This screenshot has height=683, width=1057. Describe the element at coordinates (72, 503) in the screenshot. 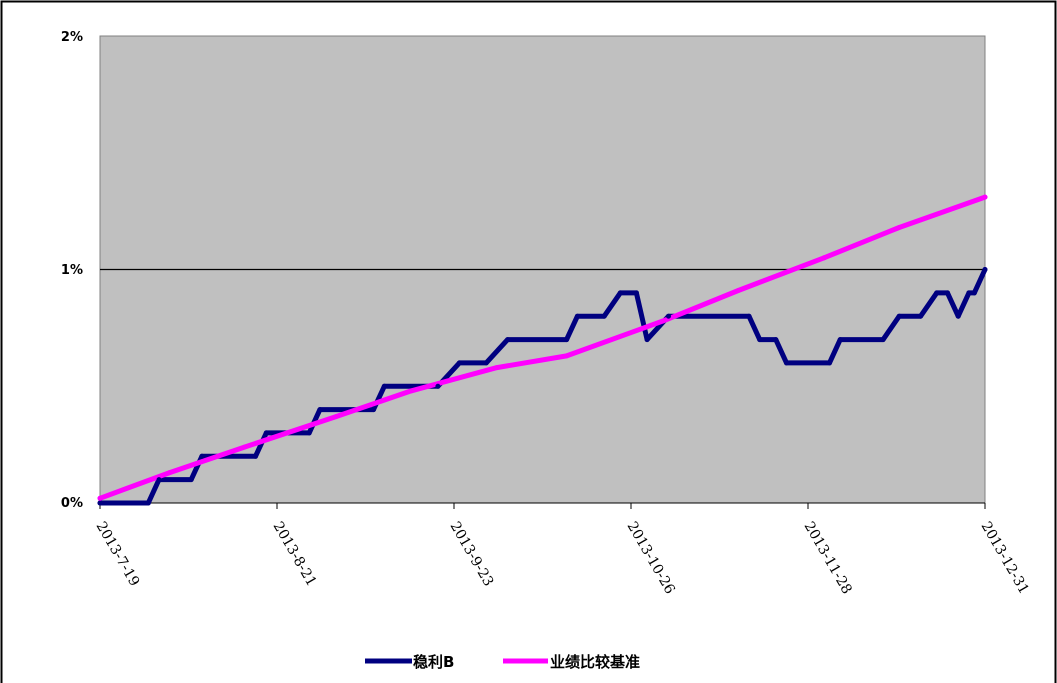

I see `y-tick-label: 0%` at that location.